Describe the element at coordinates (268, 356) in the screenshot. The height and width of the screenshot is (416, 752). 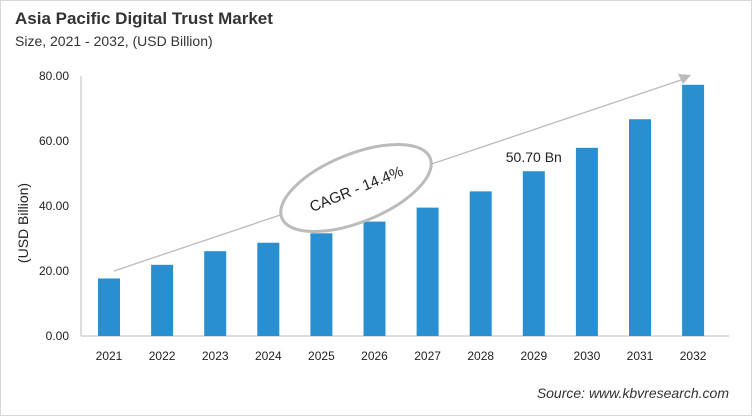
I see `x-tick-label: 2024` at that location.